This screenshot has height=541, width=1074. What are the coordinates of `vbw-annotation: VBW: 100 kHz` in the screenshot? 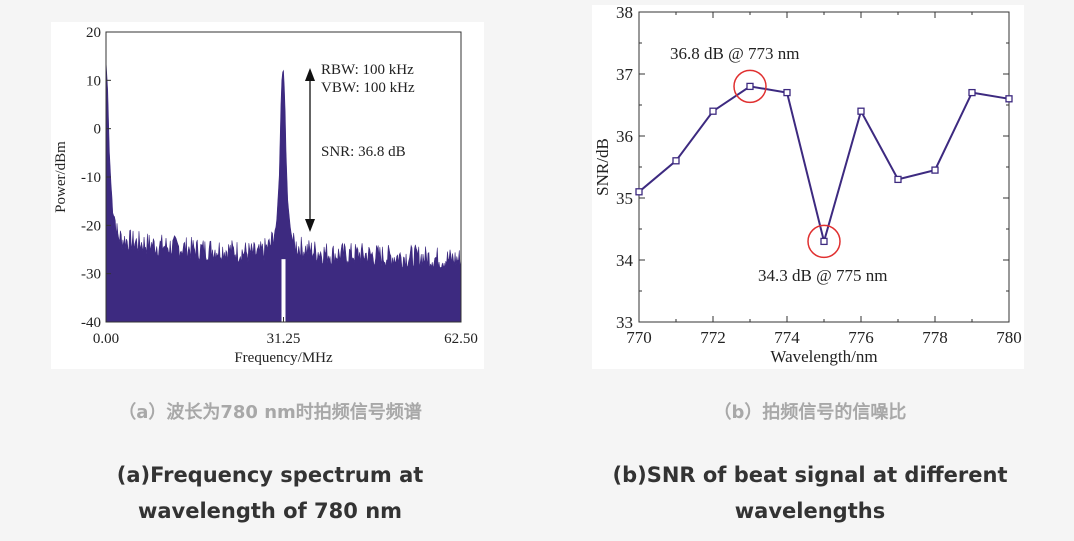 It's located at (368, 88).